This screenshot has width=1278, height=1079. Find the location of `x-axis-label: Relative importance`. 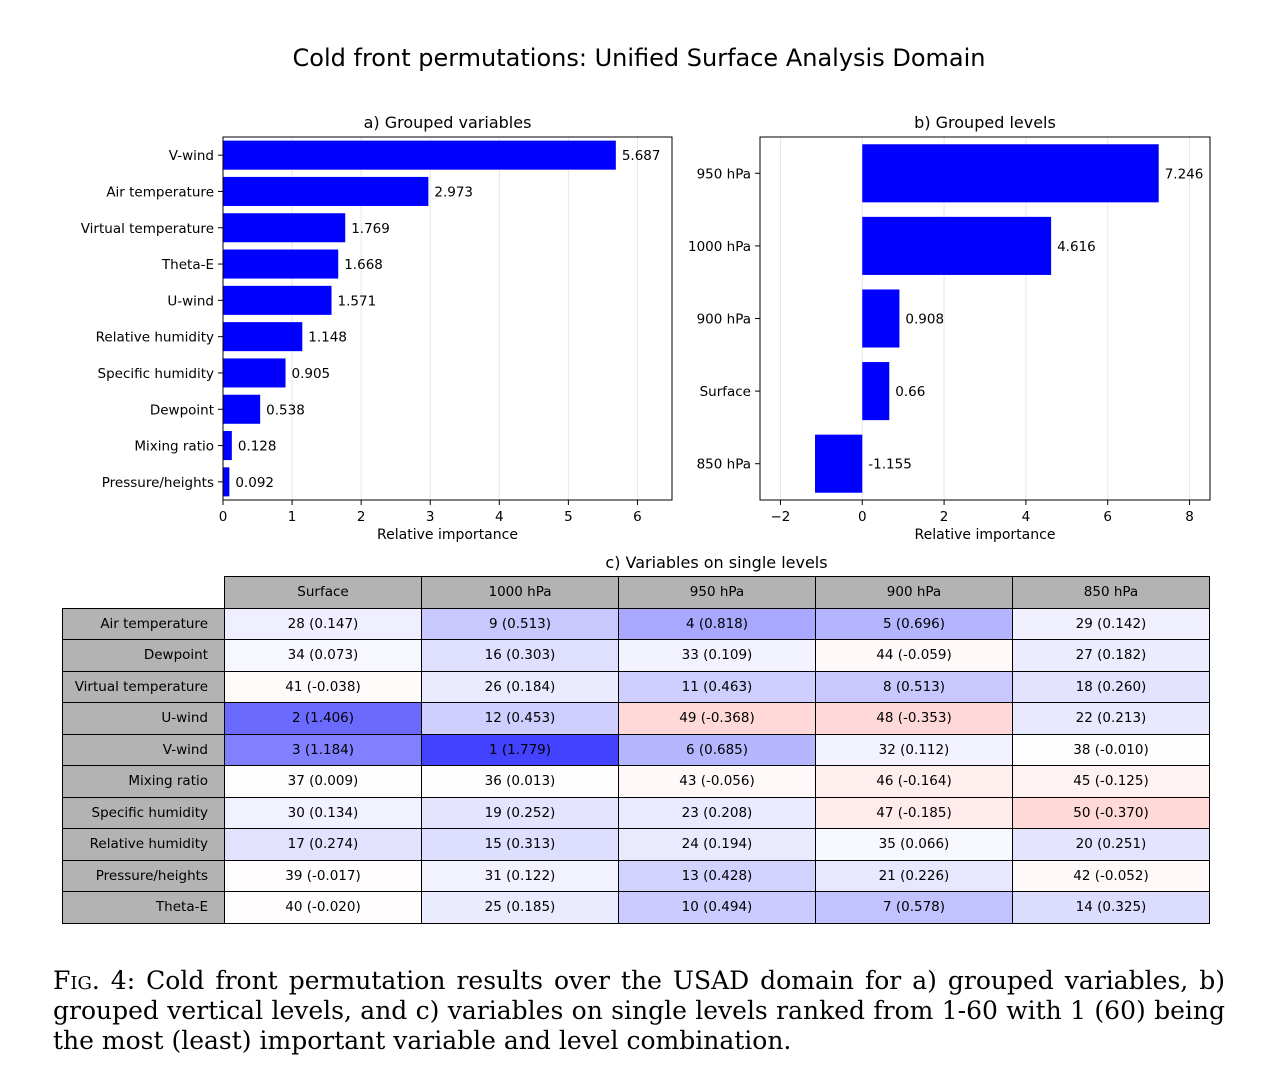

x-axis-label: Relative importance is located at coordinates (985, 535).